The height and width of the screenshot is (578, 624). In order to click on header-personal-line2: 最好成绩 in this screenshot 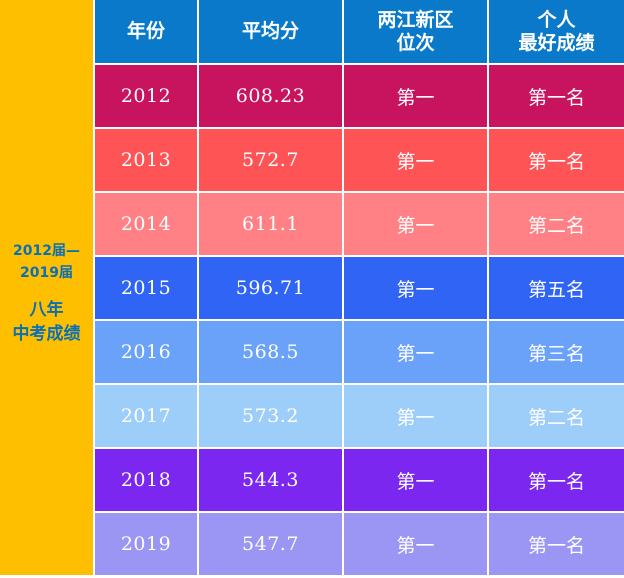, I will do `click(556, 42)`.